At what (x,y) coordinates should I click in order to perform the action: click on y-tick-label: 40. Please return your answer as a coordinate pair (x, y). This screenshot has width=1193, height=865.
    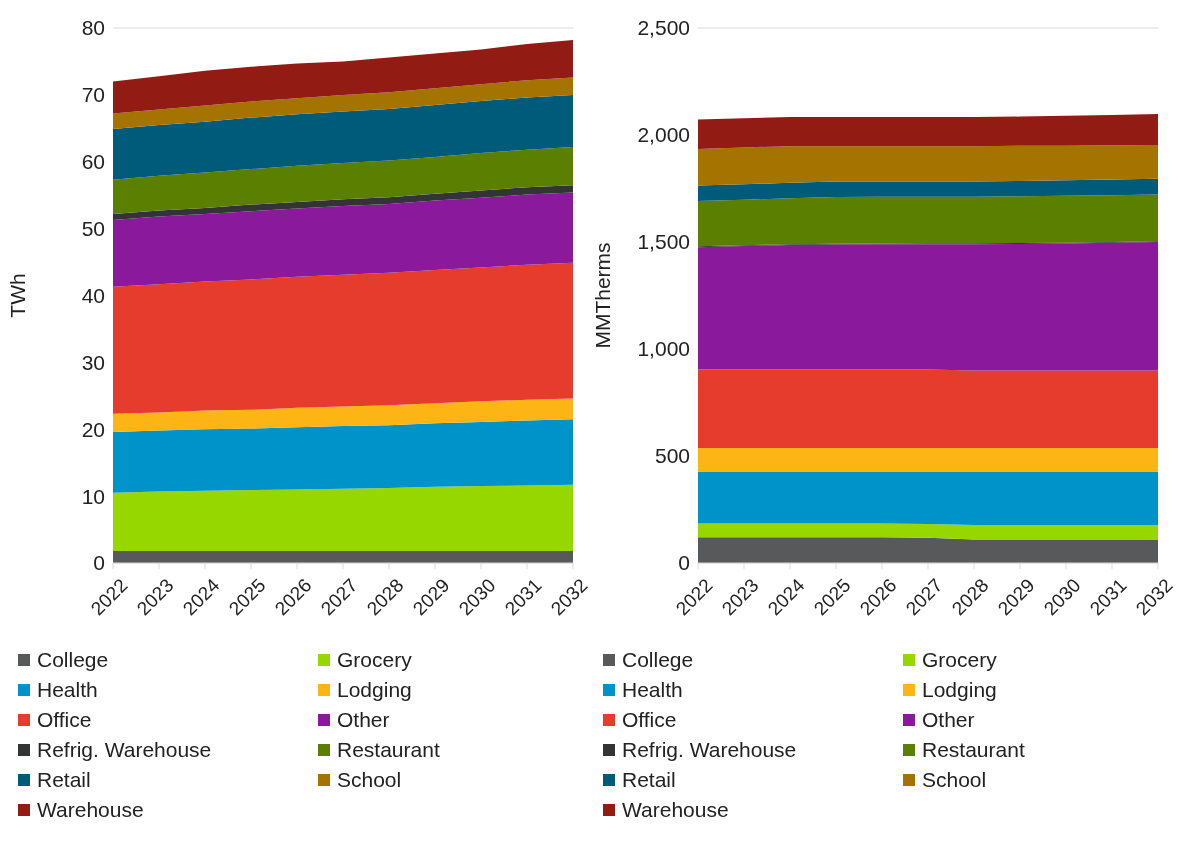
    Looking at the image, I should click on (93, 295).